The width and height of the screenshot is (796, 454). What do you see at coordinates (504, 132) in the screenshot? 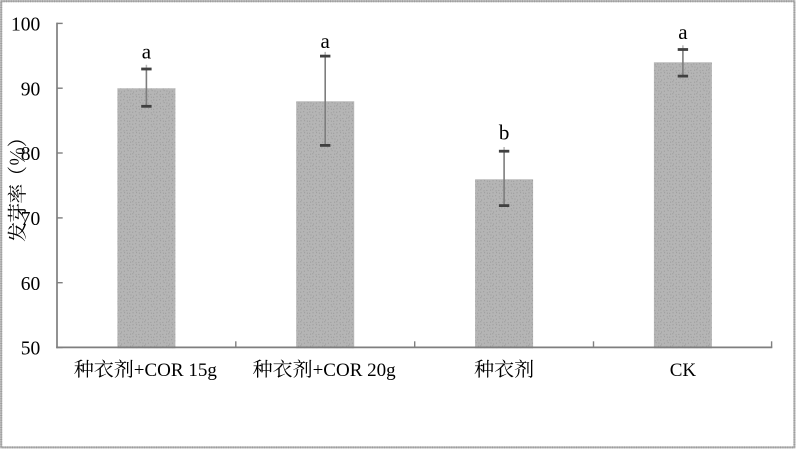
I see `svg-text: b` at bounding box center [504, 132].